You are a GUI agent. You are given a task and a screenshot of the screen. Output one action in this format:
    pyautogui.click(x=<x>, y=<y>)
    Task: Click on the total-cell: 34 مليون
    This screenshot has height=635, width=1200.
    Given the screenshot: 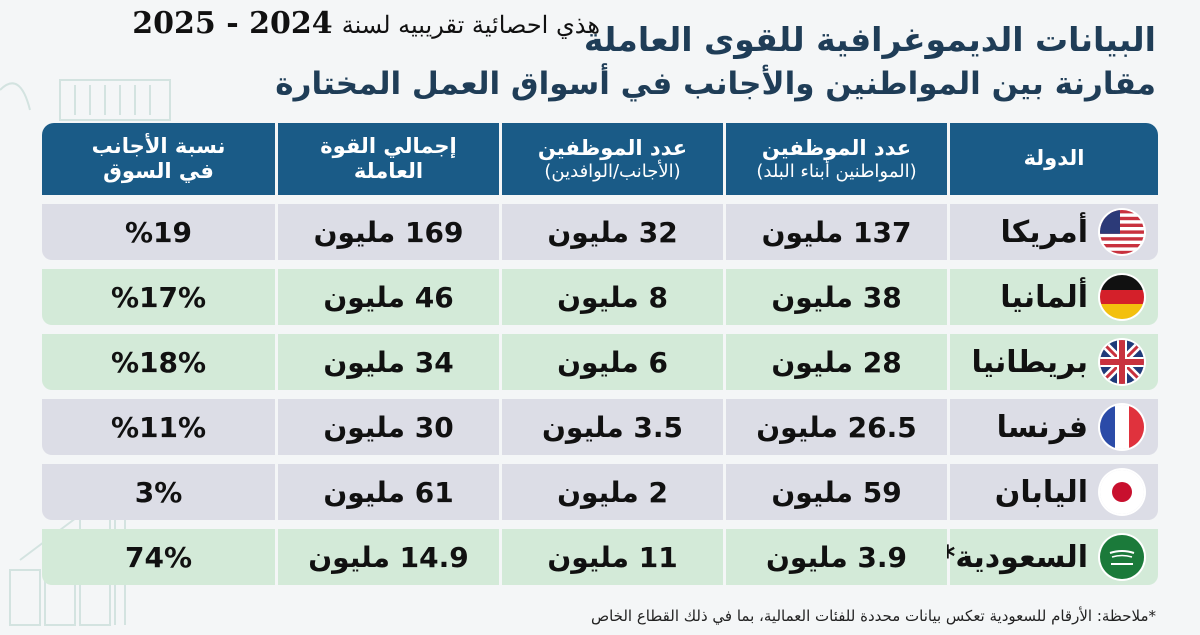 What is the action you would take?
    pyautogui.click(x=387, y=362)
    